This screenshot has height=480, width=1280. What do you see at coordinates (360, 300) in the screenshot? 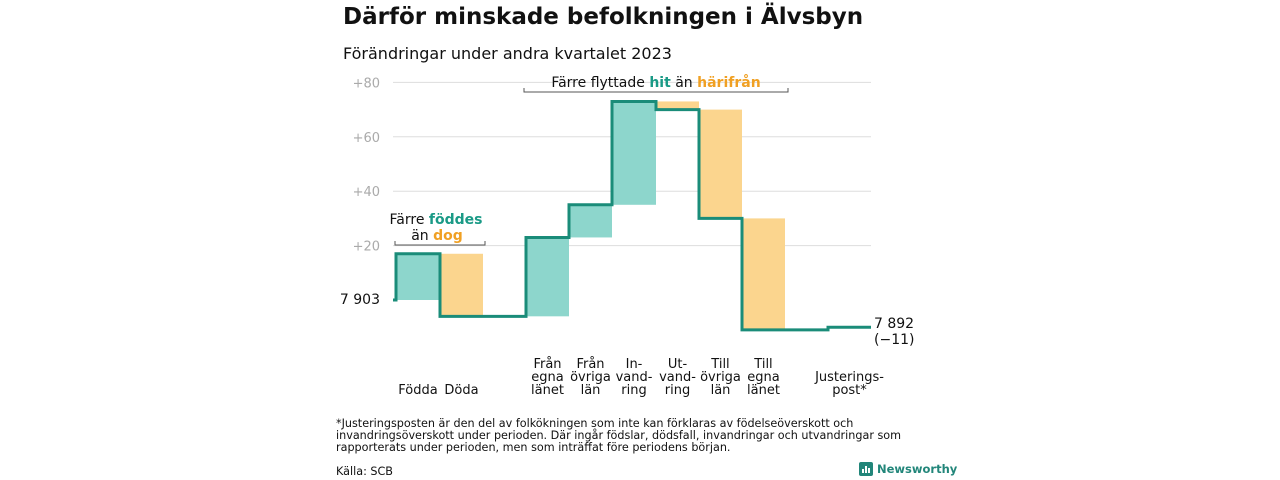
I see `start-value-label: 7 903` at bounding box center [360, 300].